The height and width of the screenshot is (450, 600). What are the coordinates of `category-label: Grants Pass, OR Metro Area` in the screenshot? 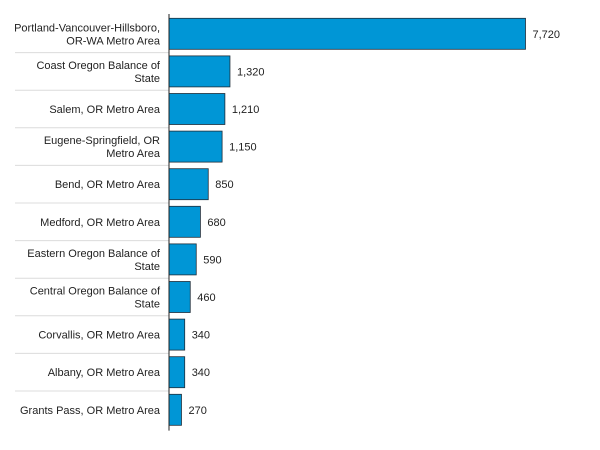 It's located at (90, 411).